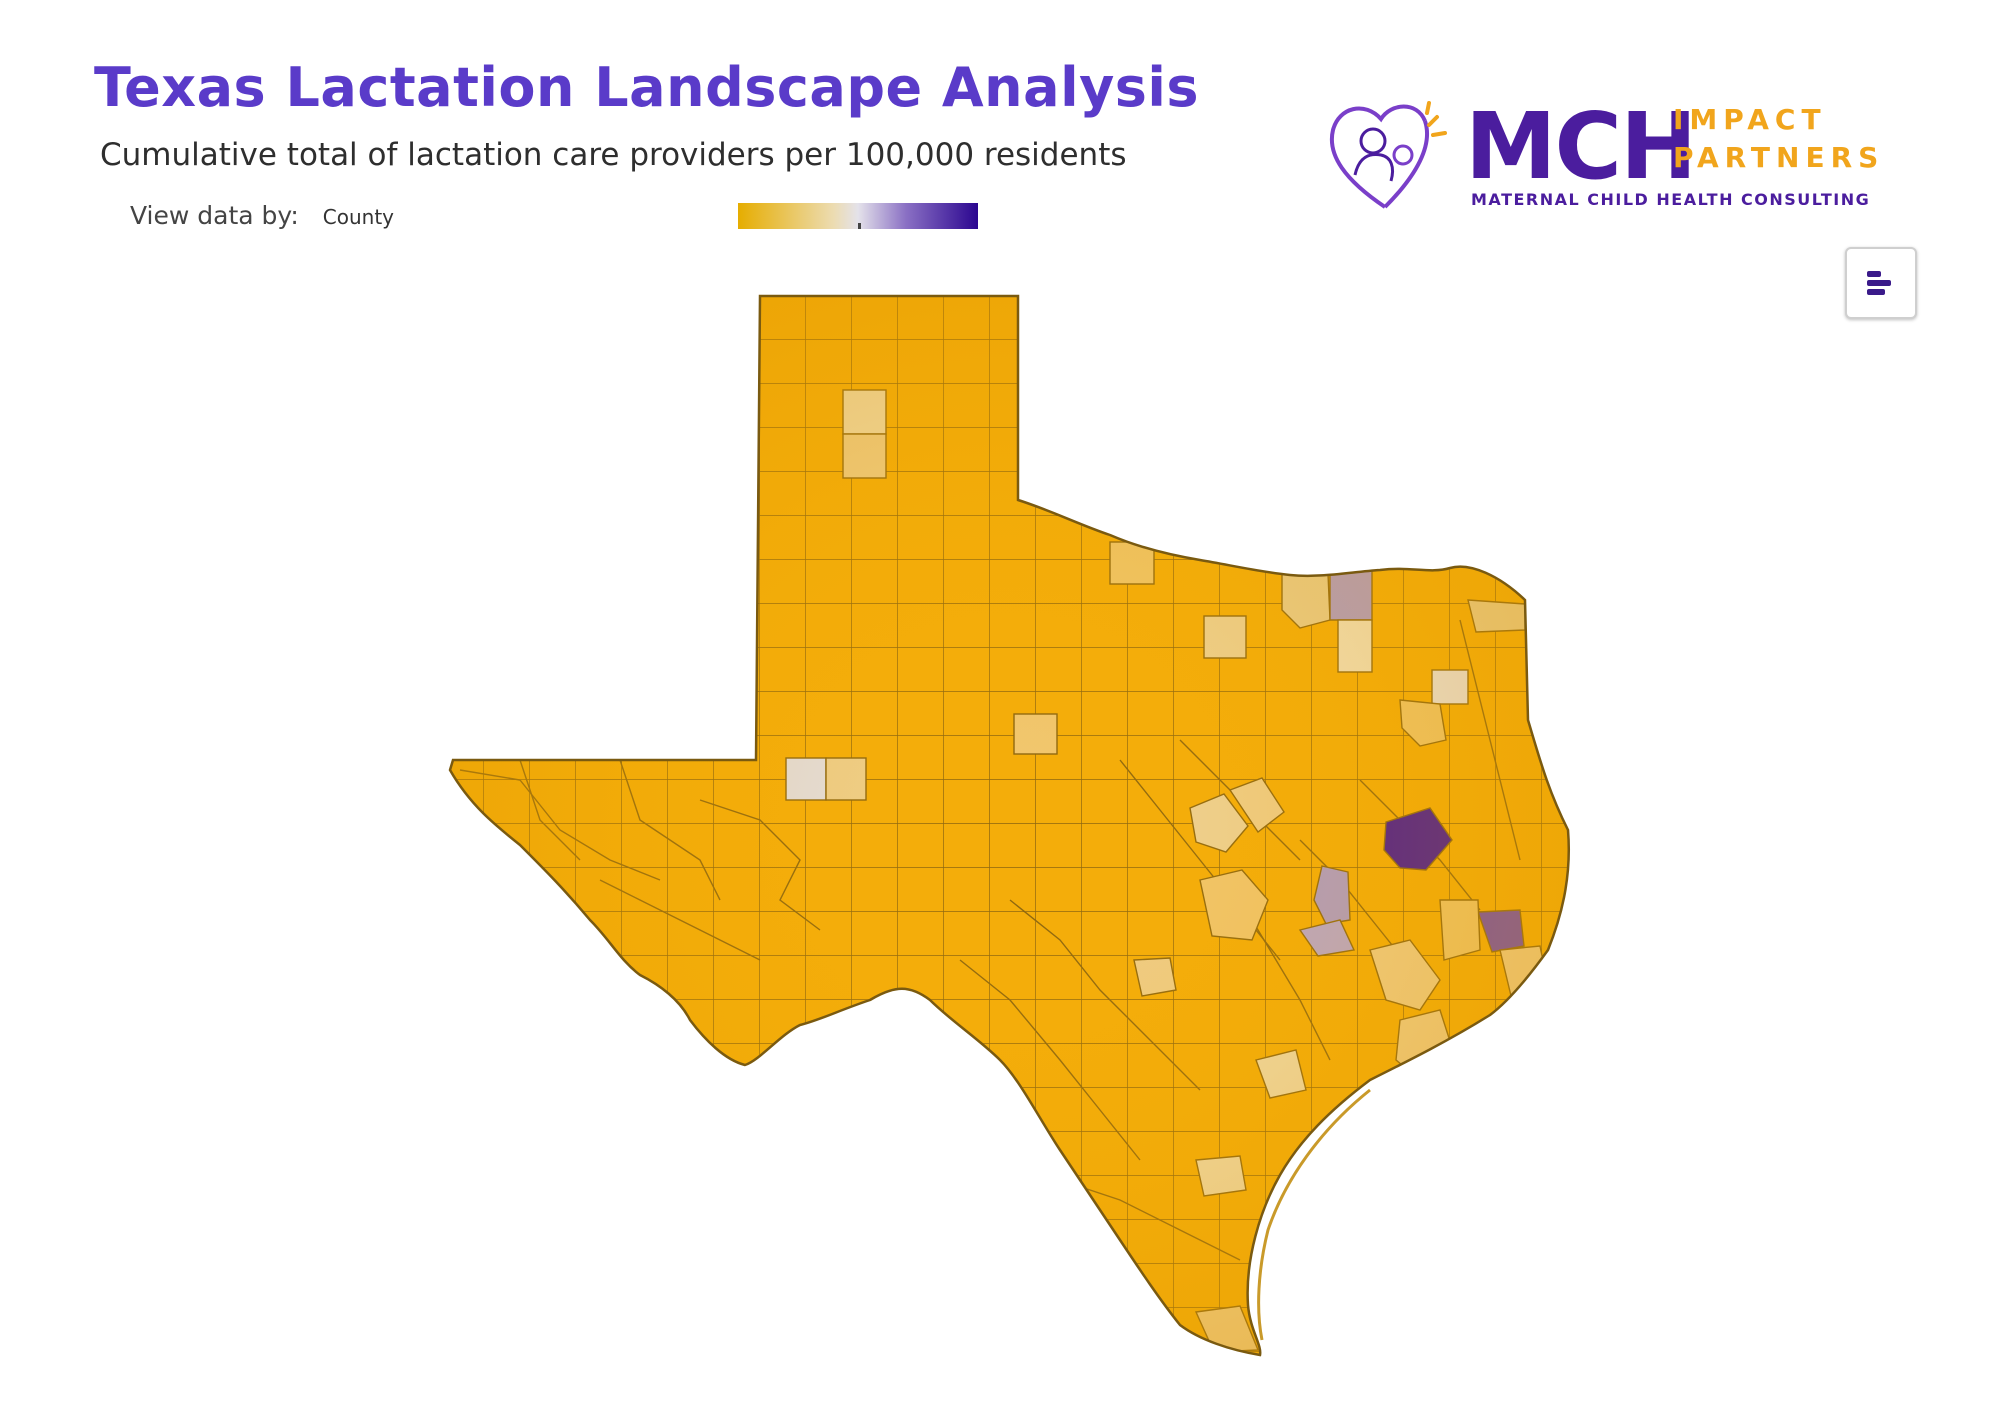  I want to click on page-title: Texas Lactation Landscape Analysis, so click(647, 87).